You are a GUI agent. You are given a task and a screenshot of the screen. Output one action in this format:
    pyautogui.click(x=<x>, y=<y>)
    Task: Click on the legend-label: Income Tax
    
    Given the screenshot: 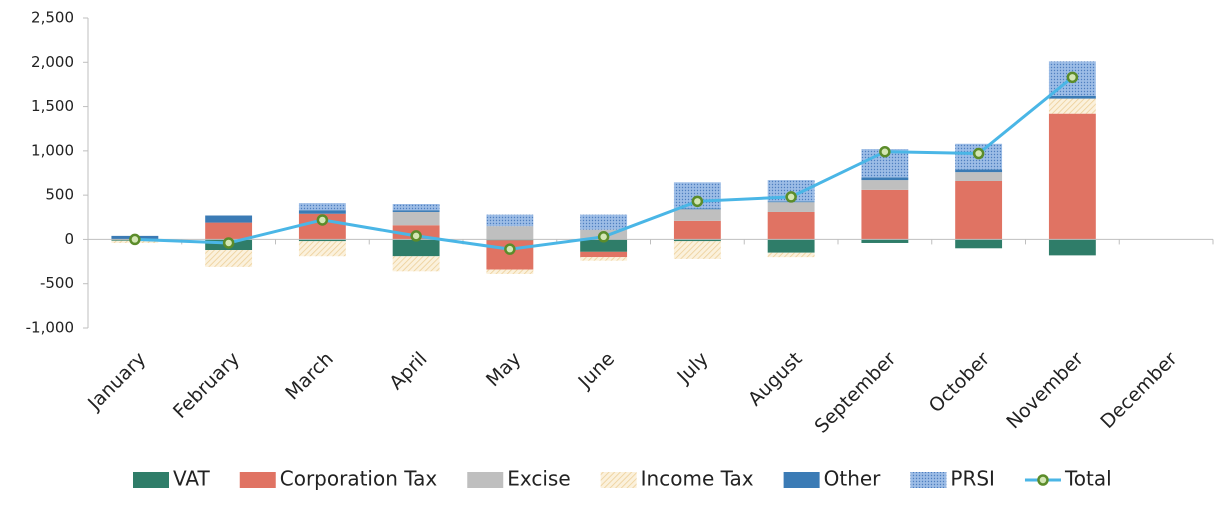 What is the action you would take?
    pyautogui.click(x=697, y=479)
    